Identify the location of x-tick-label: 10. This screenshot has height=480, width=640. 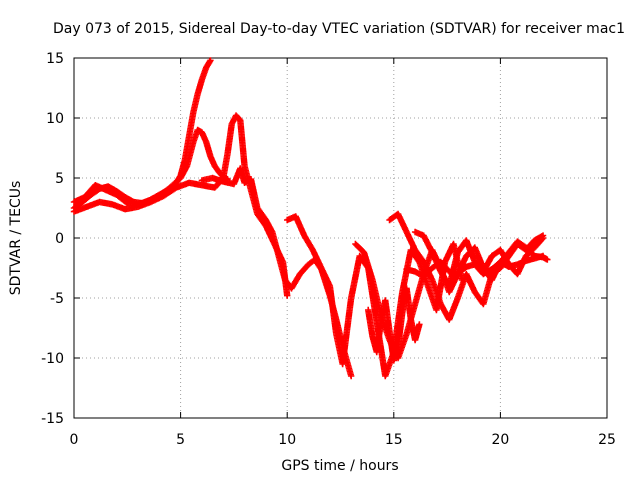
(287, 440).